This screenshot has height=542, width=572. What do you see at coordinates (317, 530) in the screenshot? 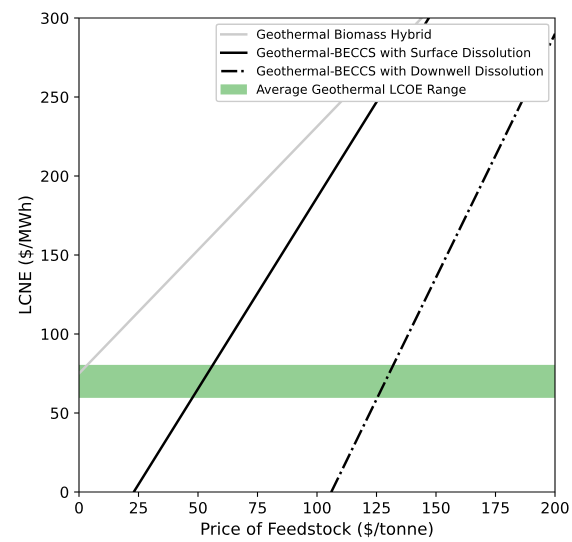
I see `x-axis-title: Price of Feedstock ($/tonne)` at bounding box center [317, 530].